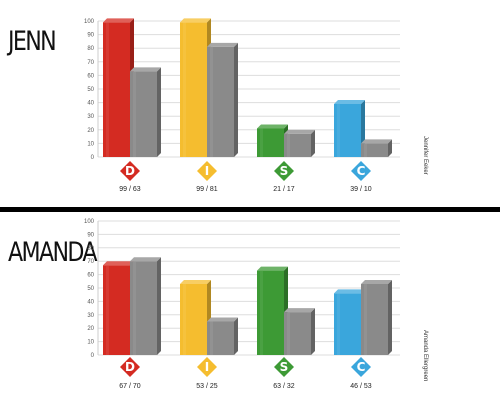  I want to click on data-label: 39 / 10, so click(361, 189).